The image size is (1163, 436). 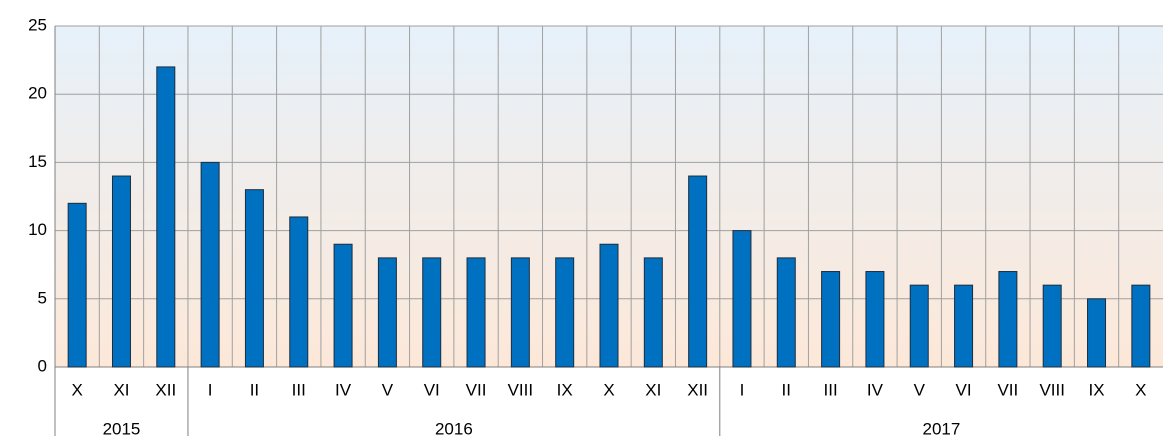 I want to click on y-tick-label: 10, so click(x=37, y=229).